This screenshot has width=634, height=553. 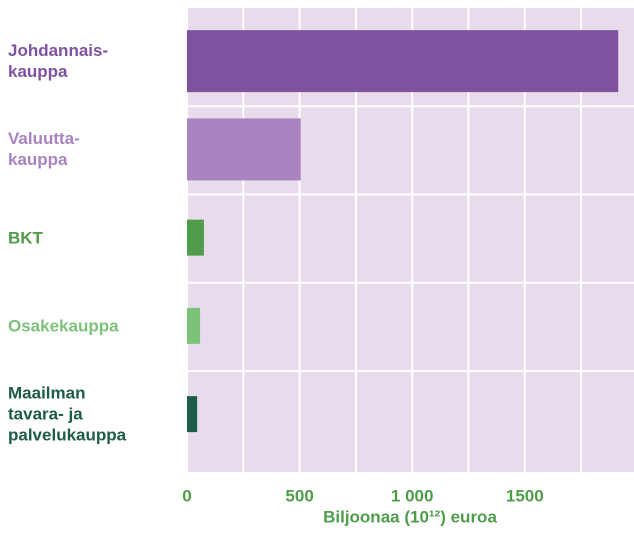 I want to click on category-label: Johdannais- kauppa, so click(x=58, y=61).